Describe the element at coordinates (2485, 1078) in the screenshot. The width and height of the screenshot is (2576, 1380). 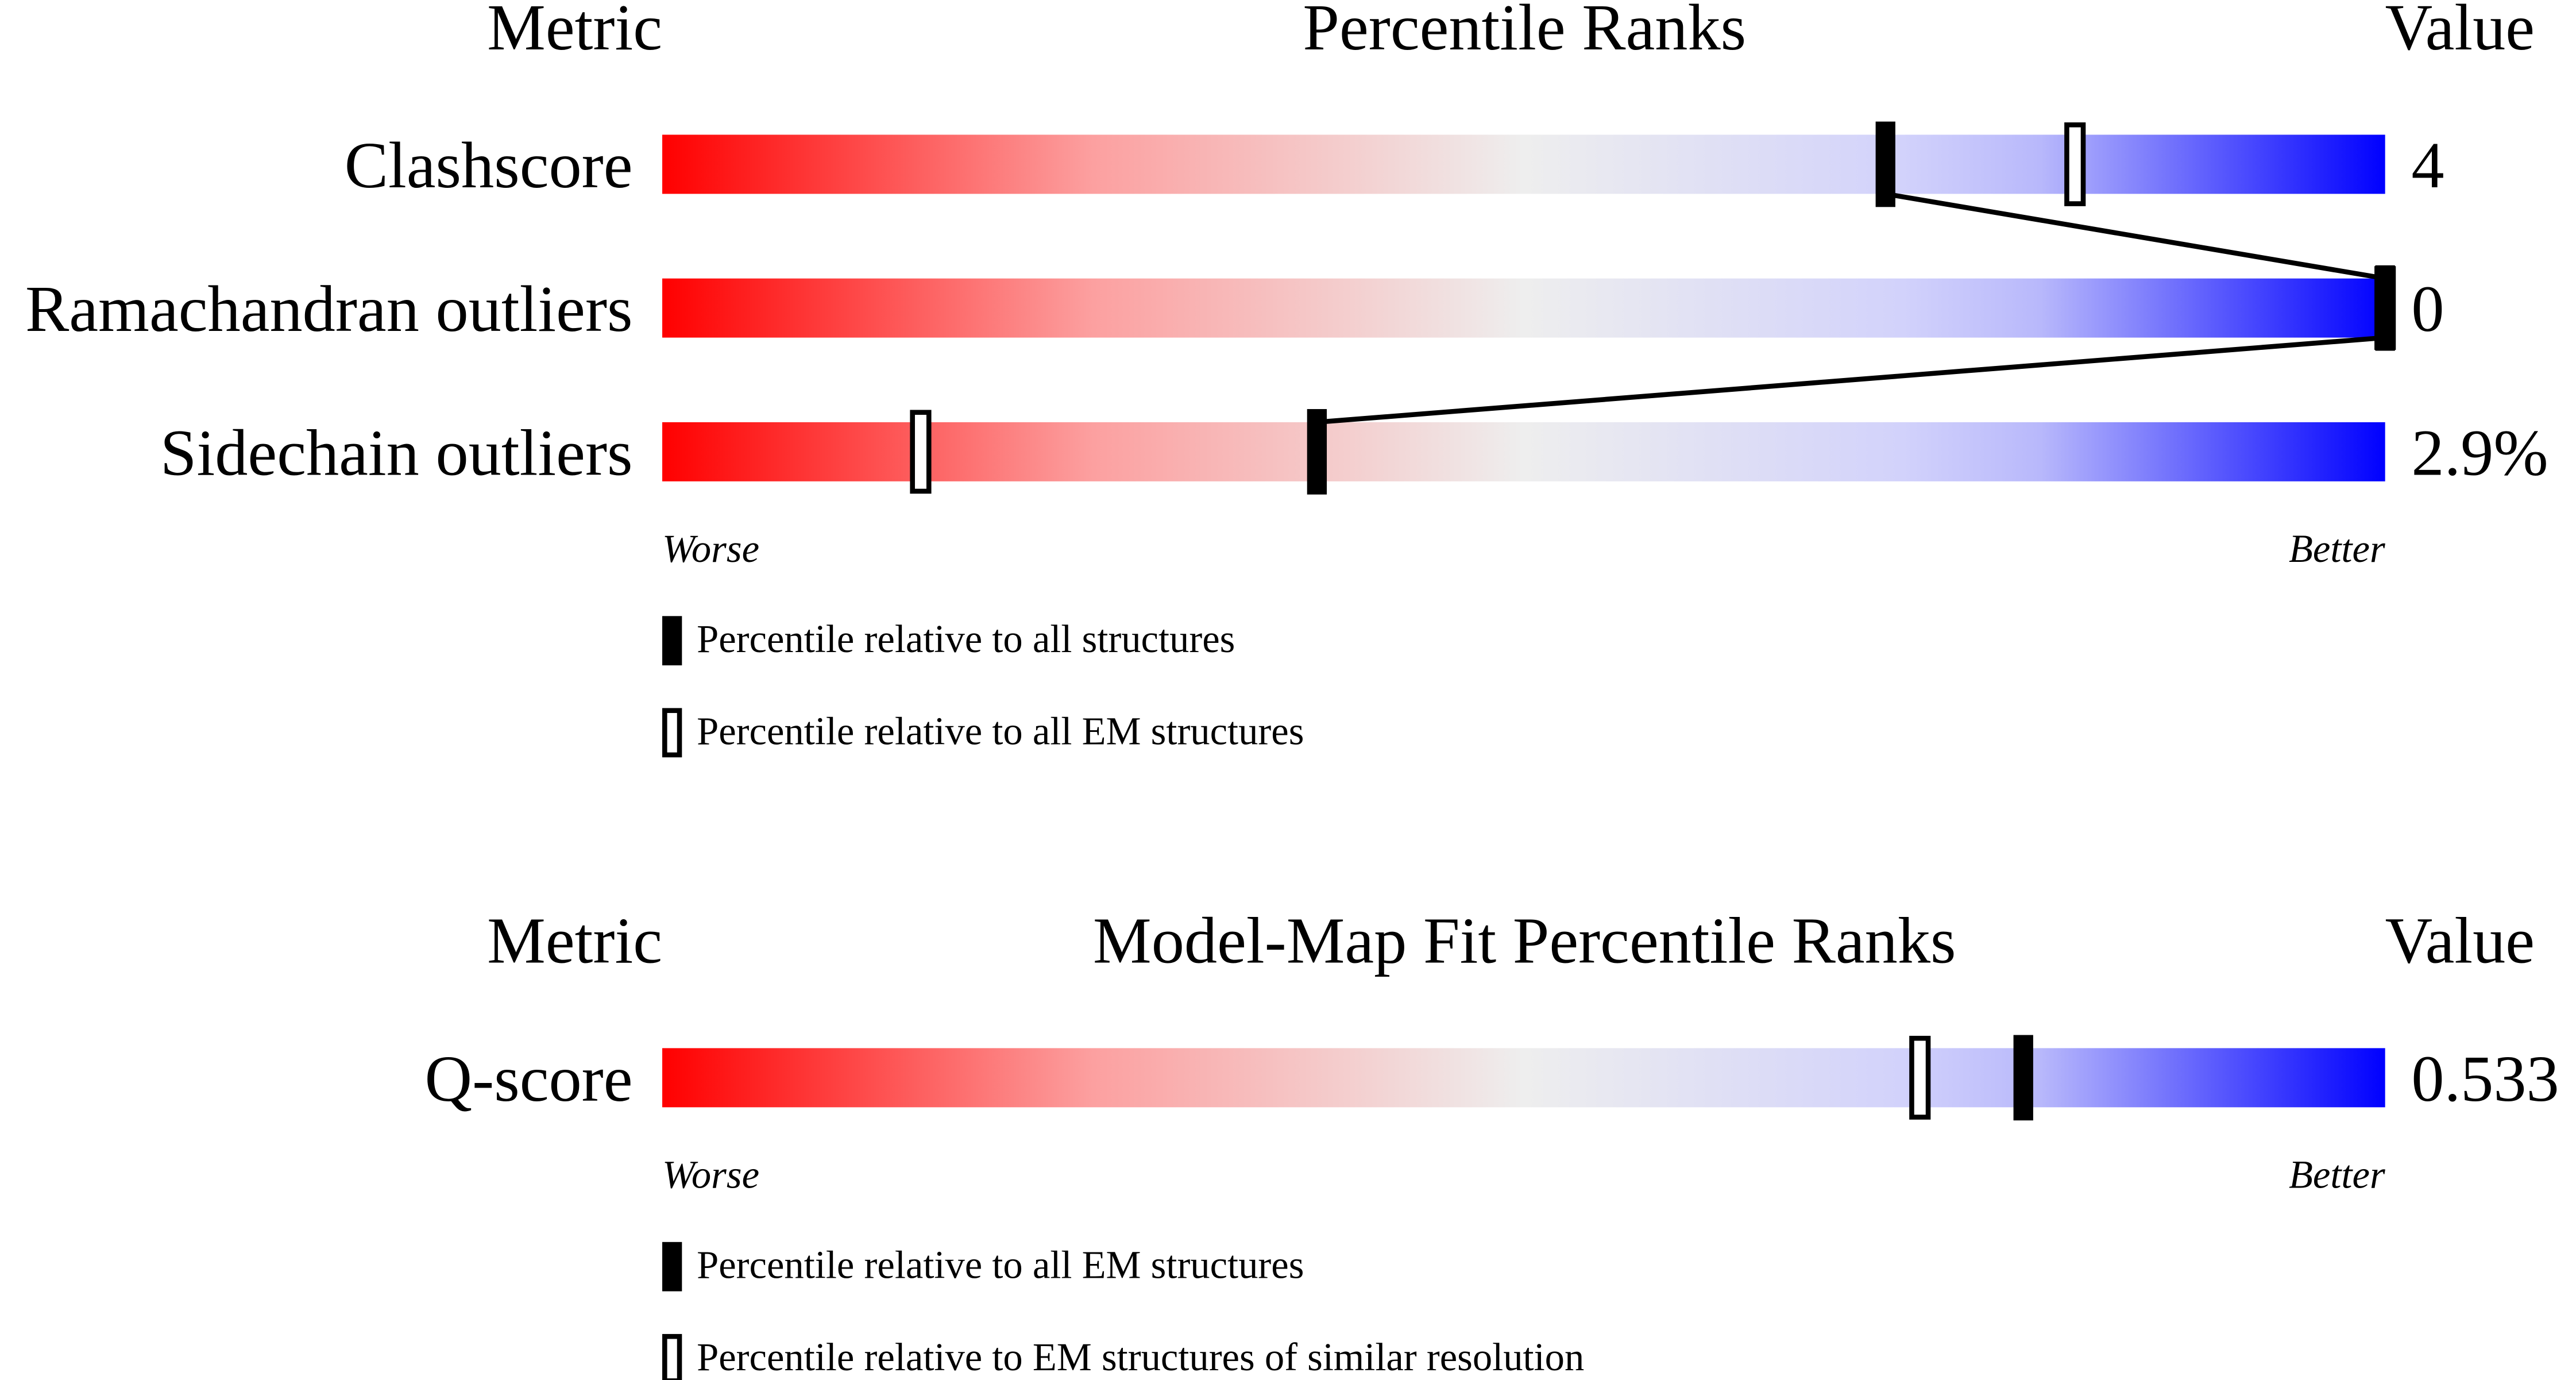
I see `metric-value: 0.533` at that location.